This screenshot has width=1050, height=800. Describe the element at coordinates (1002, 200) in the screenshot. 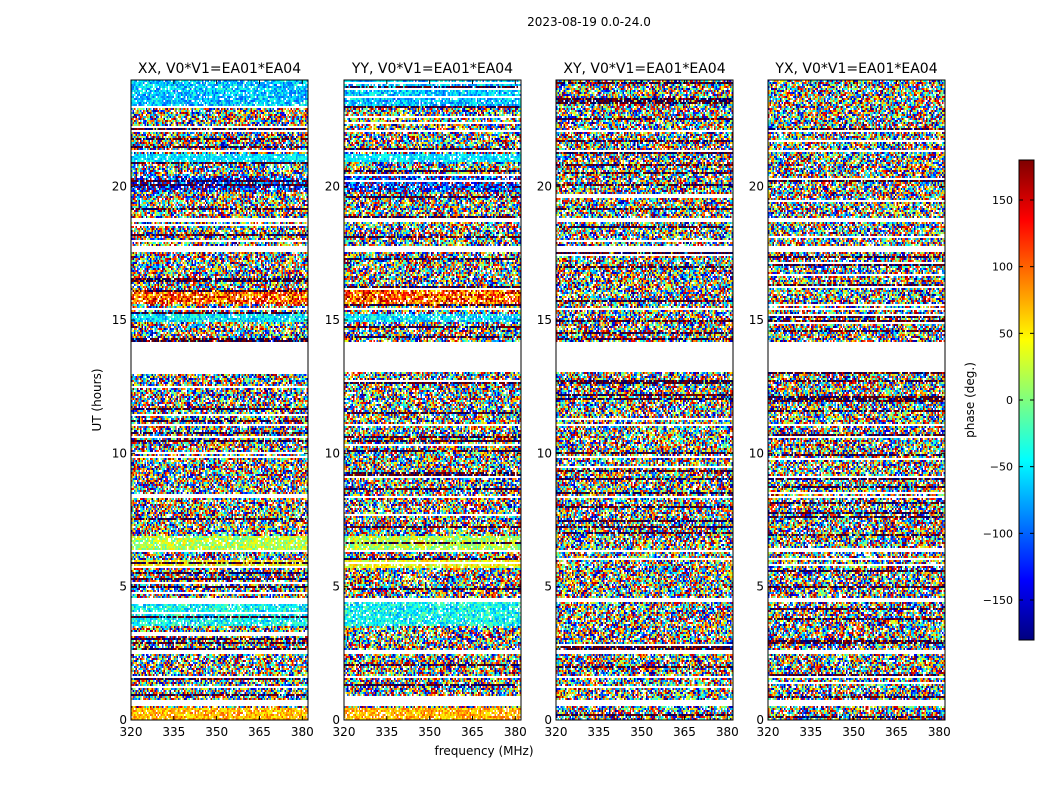

I see `colorbar-tick-label: 150` at that location.